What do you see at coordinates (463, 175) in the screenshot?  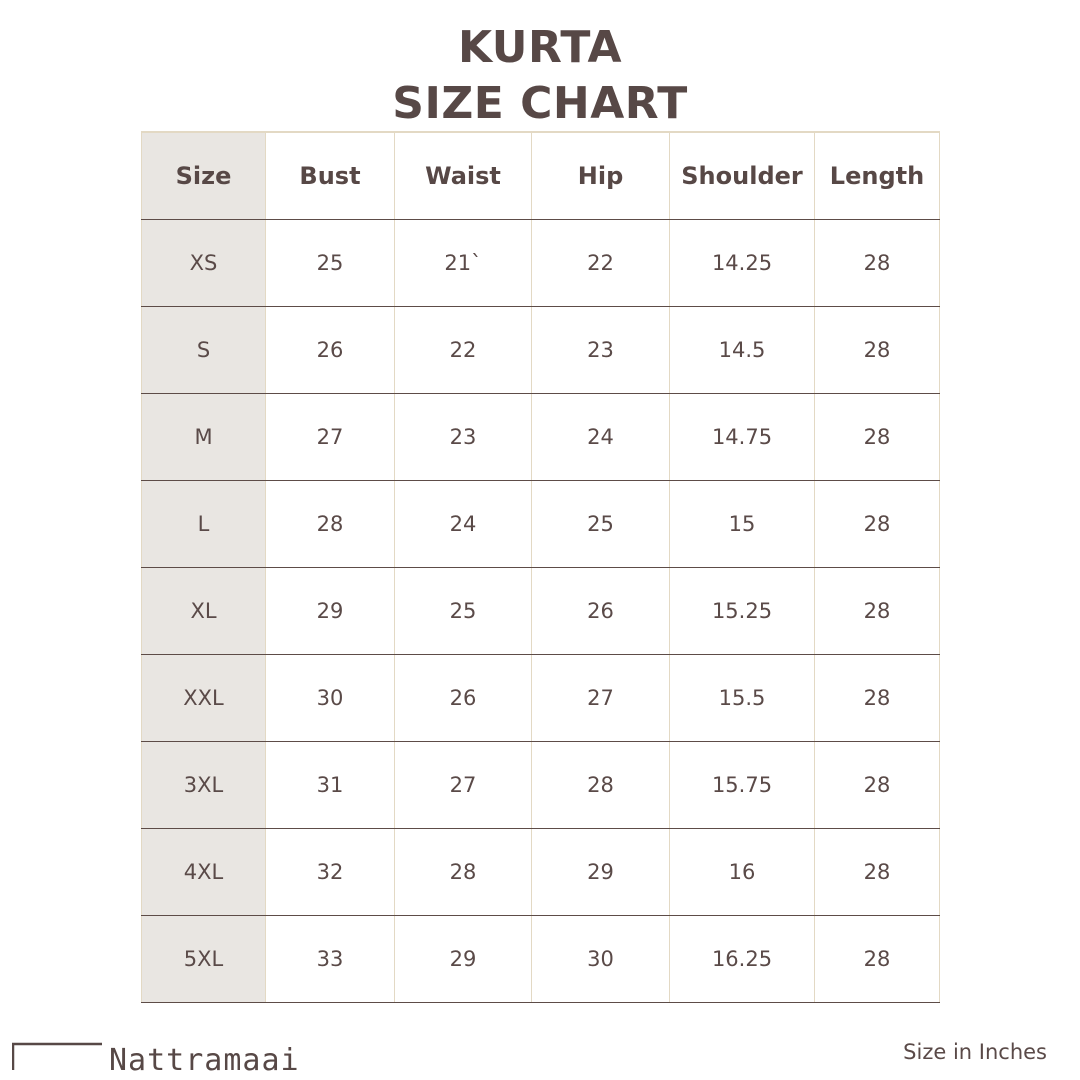 I see `column-header-waist: Waist` at bounding box center [463, 175].